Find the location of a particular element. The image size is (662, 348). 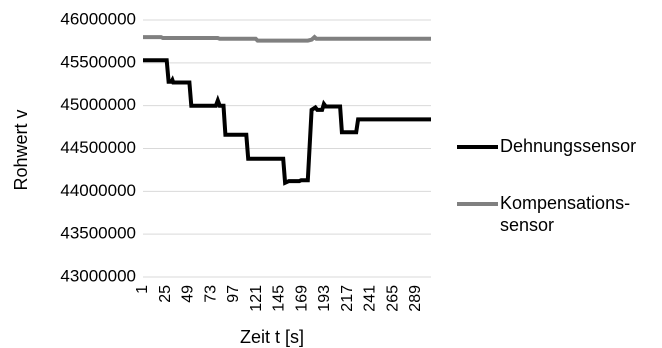

x-tick-label: 49 is located at coordinates (188, 294).